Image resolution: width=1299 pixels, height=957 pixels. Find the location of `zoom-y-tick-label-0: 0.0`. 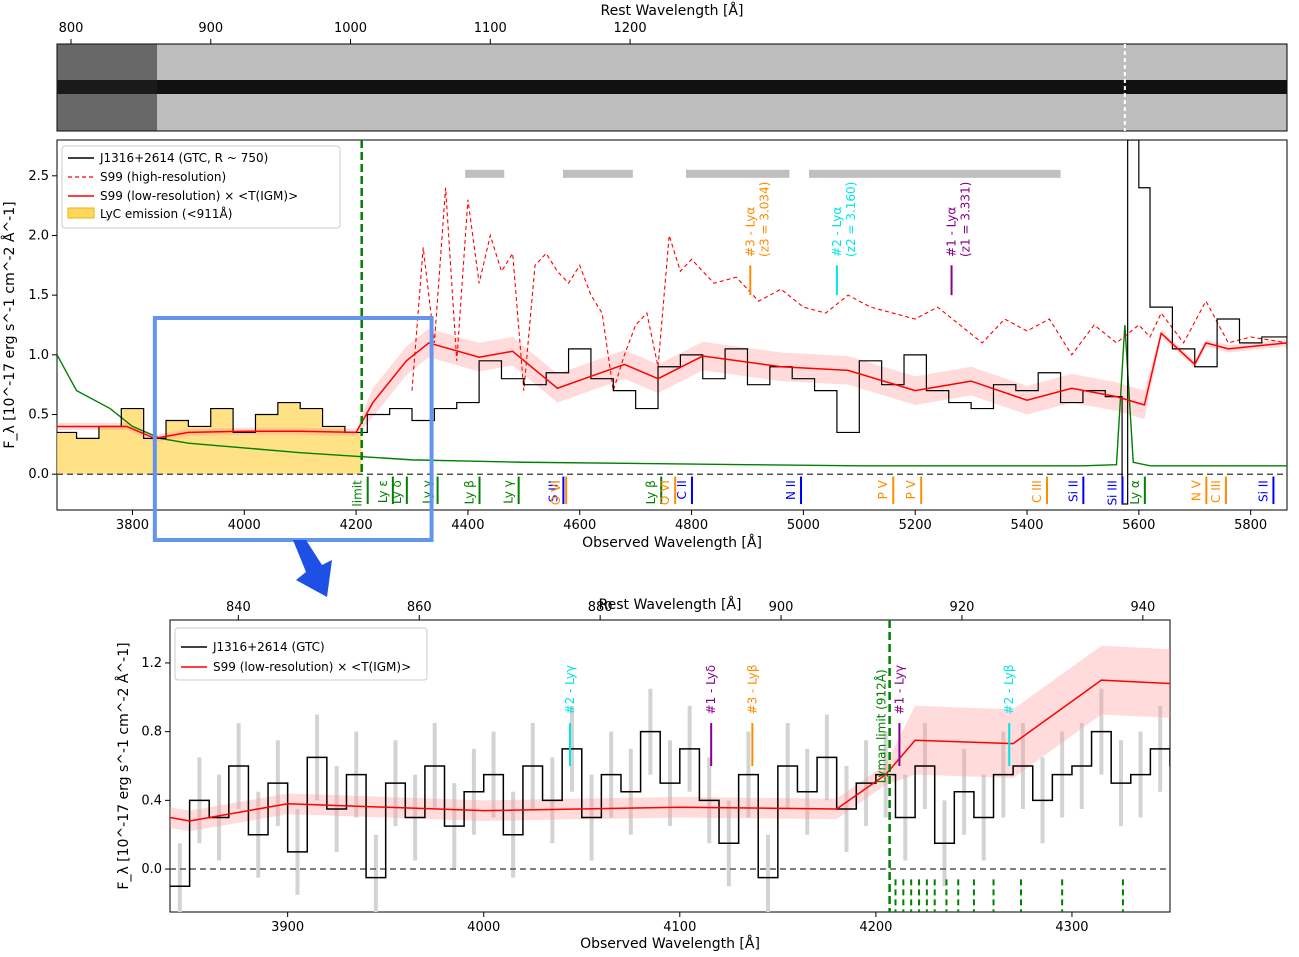

zoom-y-tick-label-0: 0.0 is located at coordinates (151, 869).